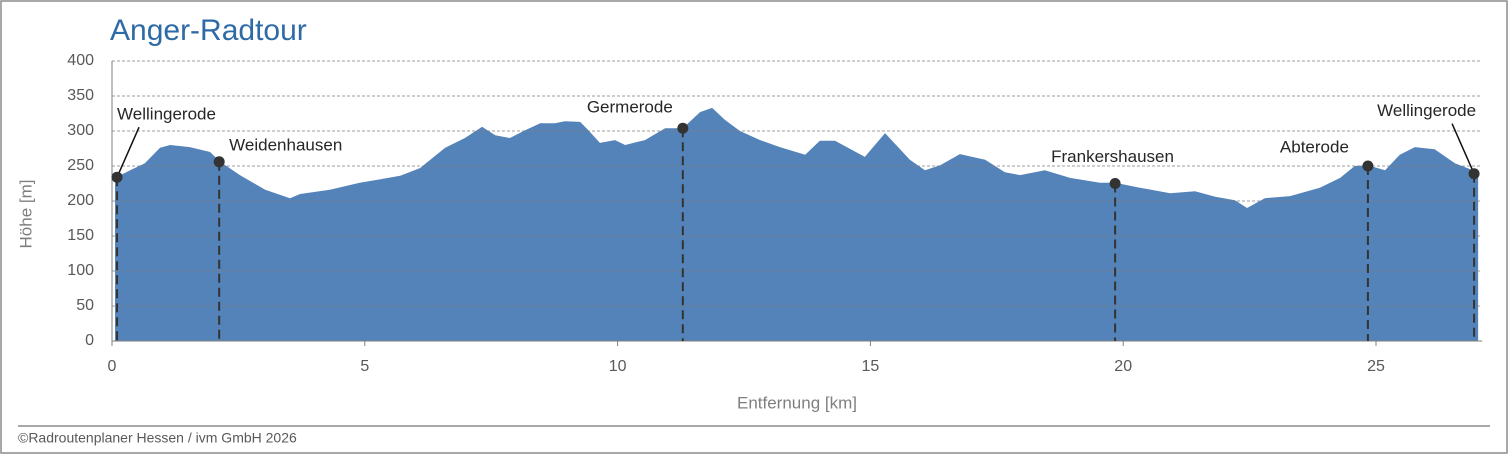  What do you see at coordinates (80, 165) in the screenshot?
I see `y-tick-label: 250` at bounding box center [80, 165].